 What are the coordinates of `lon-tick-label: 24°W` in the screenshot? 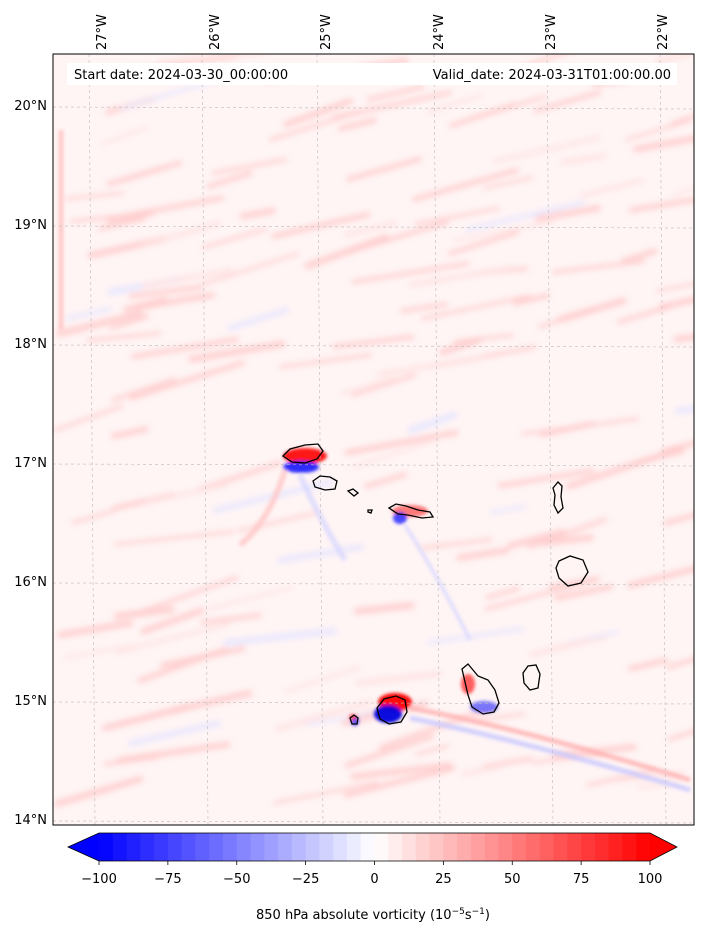 It's located at (439, 32).